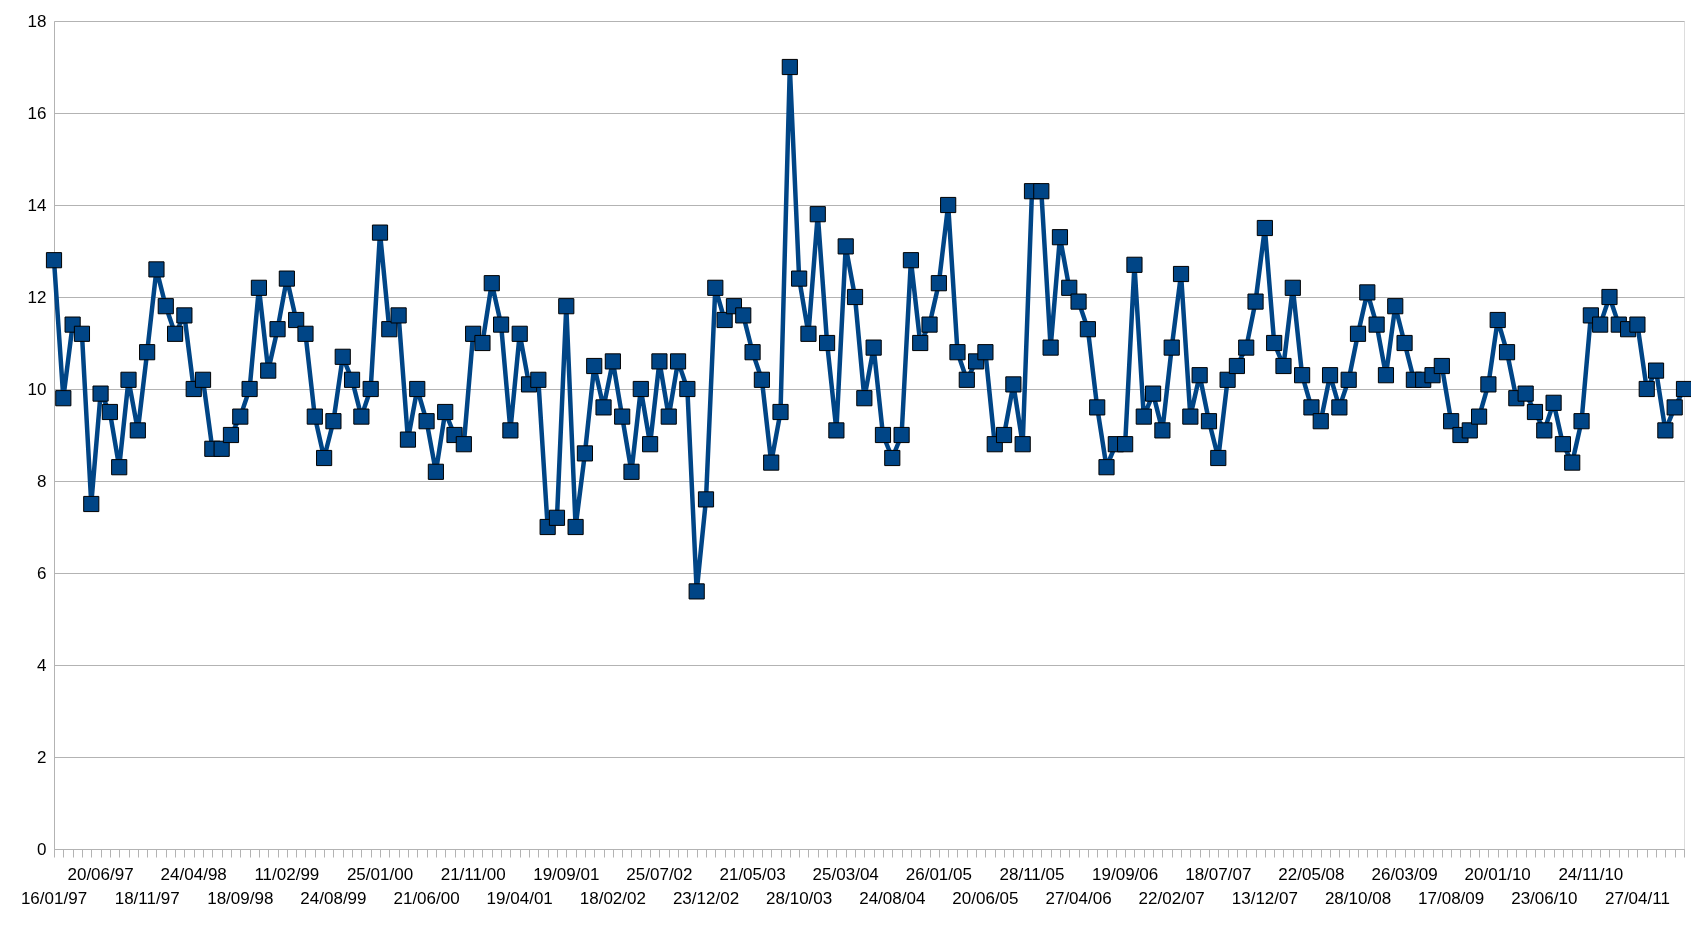 The image size is (1691, 925). What do you see at coordinates (240, 898) in the screenshot?
I see `x-tick-label: 18/09/98` at bounding box center [240, 898].